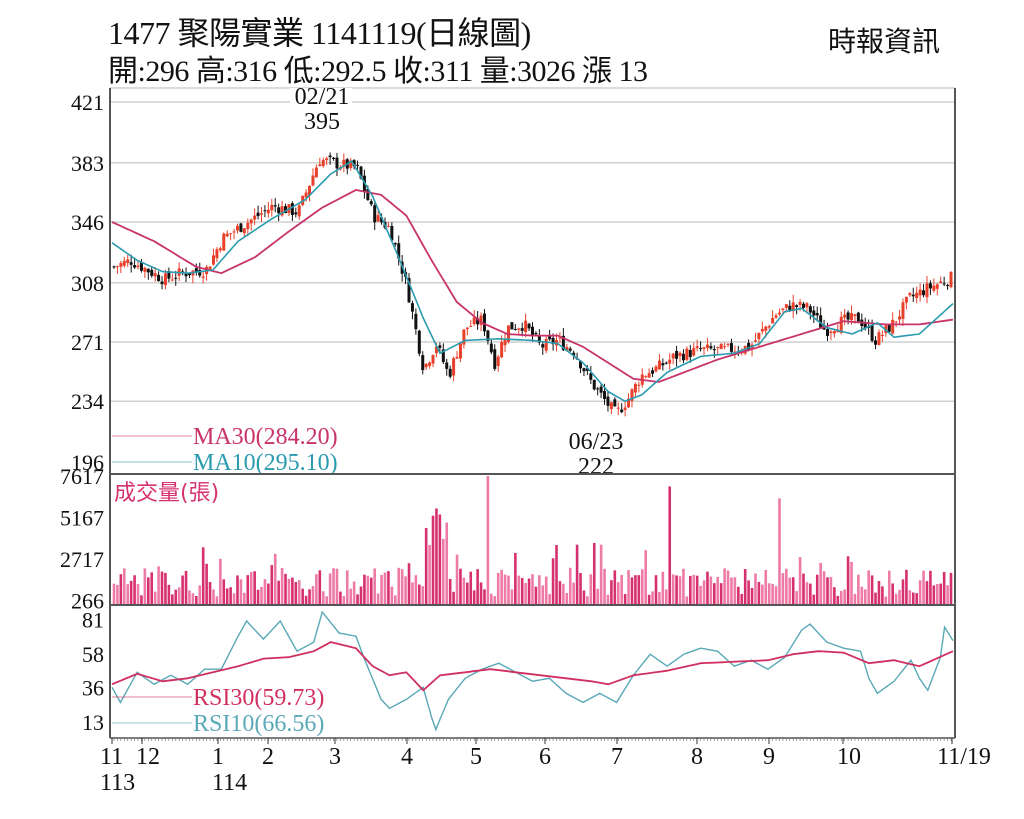 The height and width of the screenshot is (819, 1024). Describe the element at coordinates (87, 342) in the screenshot. I see `price-tick-label: 271` at that location.